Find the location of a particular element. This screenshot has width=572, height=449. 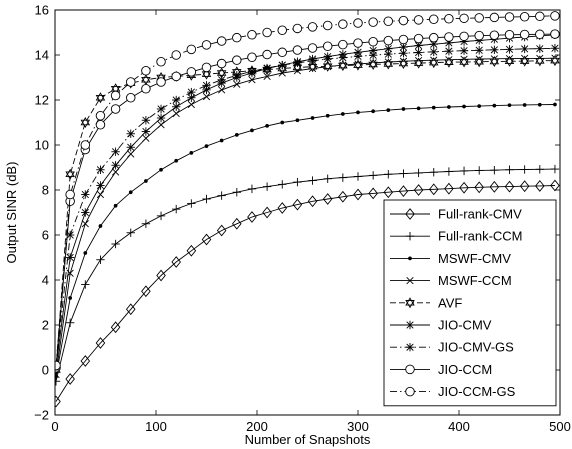

x-tick-label: 300 is located at coordinates (358, 426).